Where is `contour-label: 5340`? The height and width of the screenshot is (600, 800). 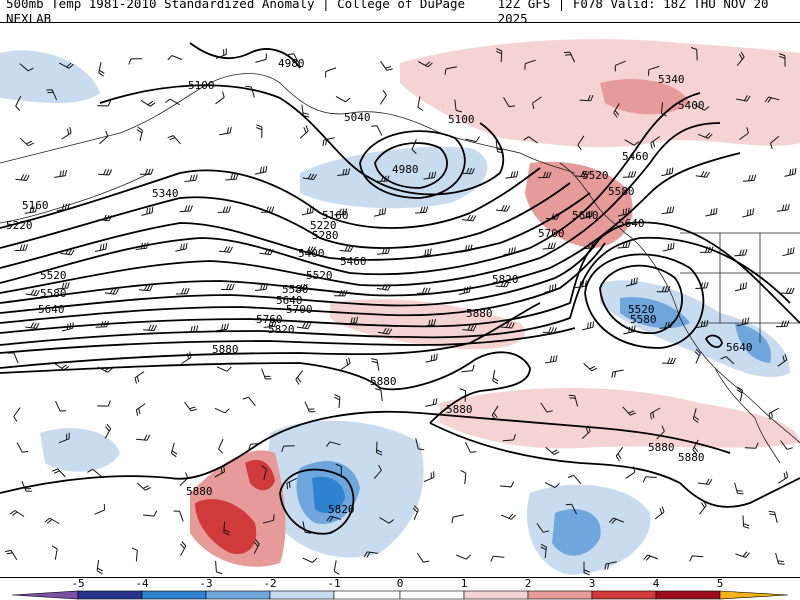
contour-label: 5340 is located at coordinates (671, 79).